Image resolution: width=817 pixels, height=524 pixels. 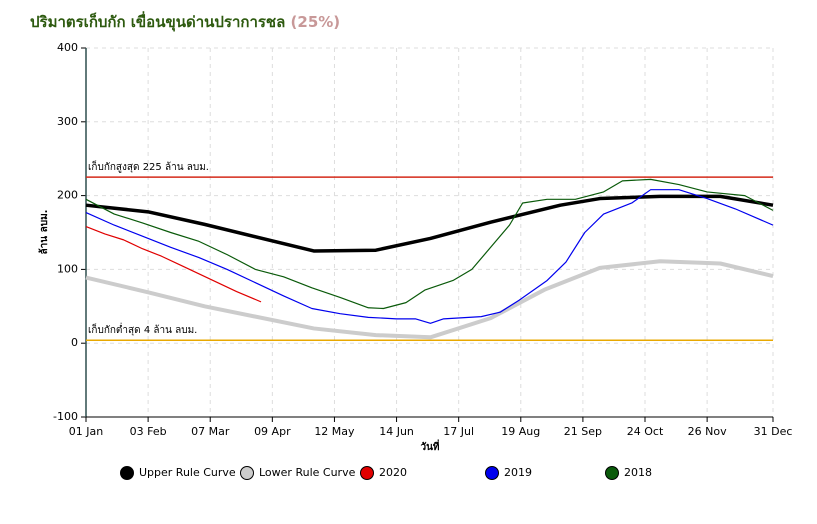 I want to click on legend-item: 2018, so click(x=628, y=473).